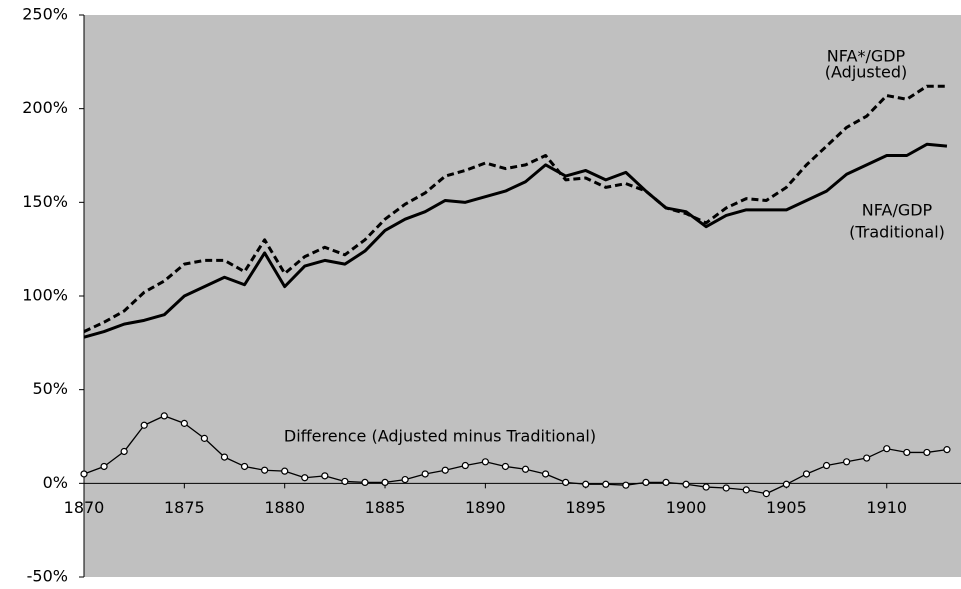 The height and width of the screenshot is (589, 961). I want to click on annotation: (Traditional), so click(897, 232).